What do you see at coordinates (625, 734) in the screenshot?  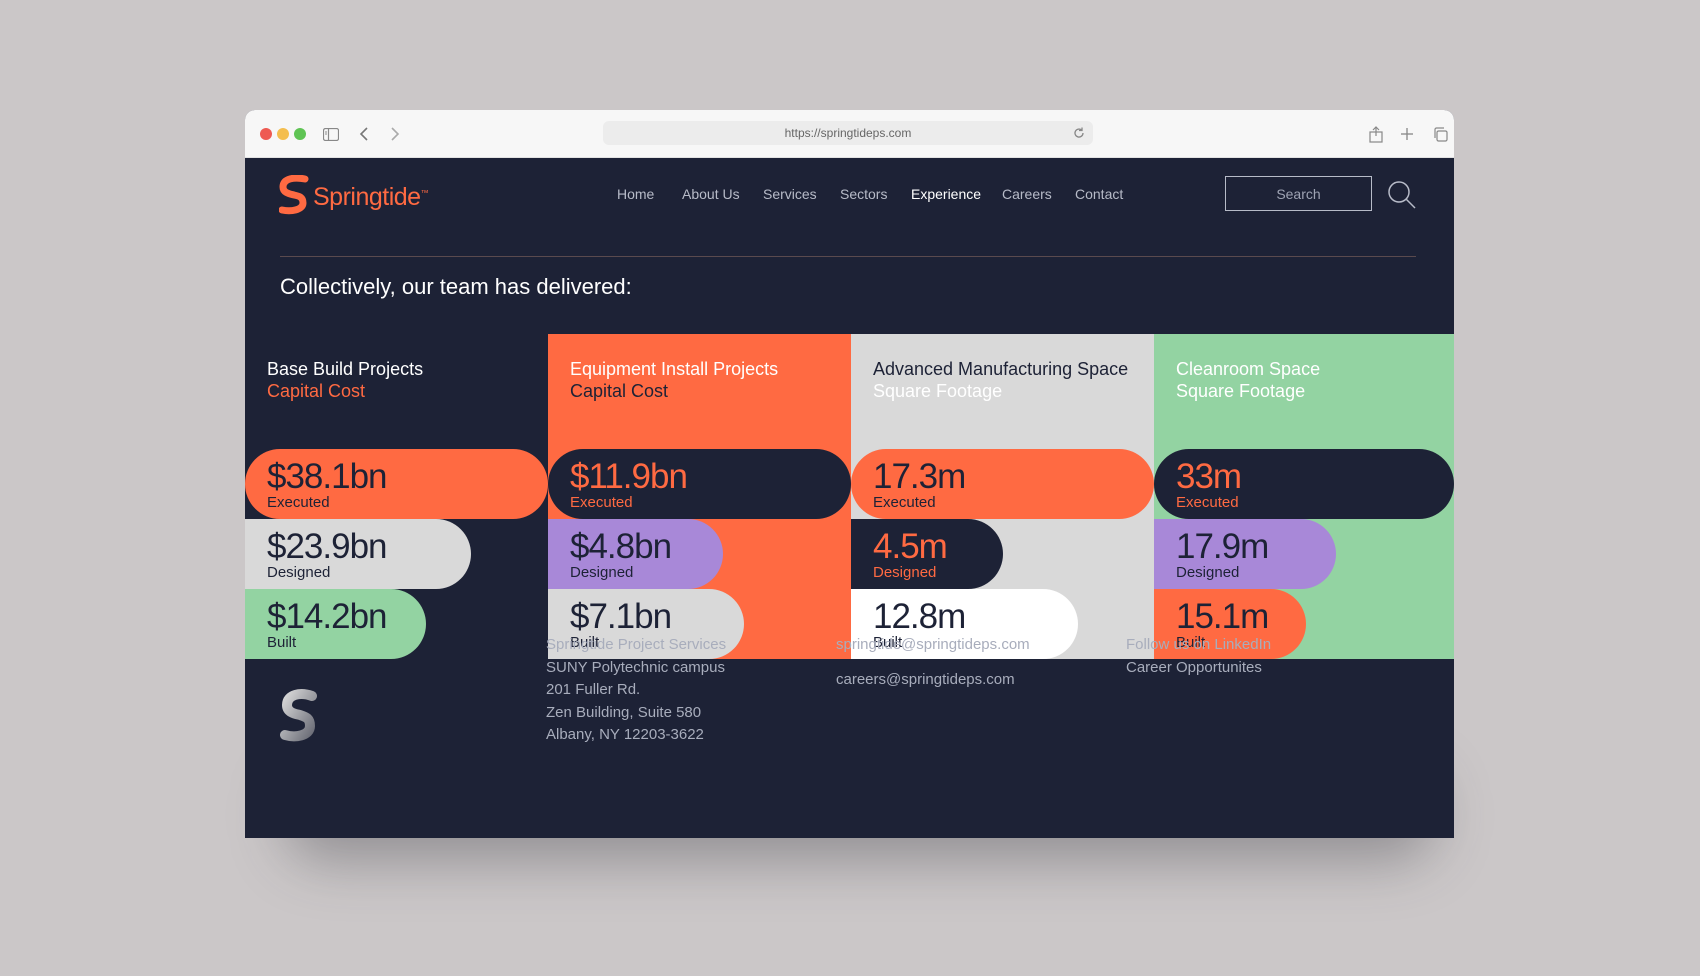 I see `address-line: Albany, NY 12203-3622` at bounding box center [625, 734].